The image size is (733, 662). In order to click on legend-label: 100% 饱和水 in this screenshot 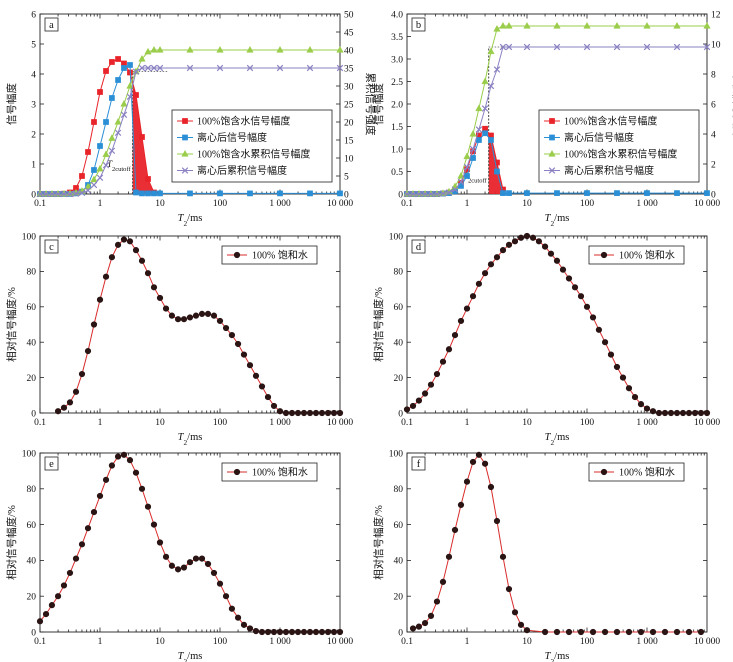, I will do `click(280, 256)`.